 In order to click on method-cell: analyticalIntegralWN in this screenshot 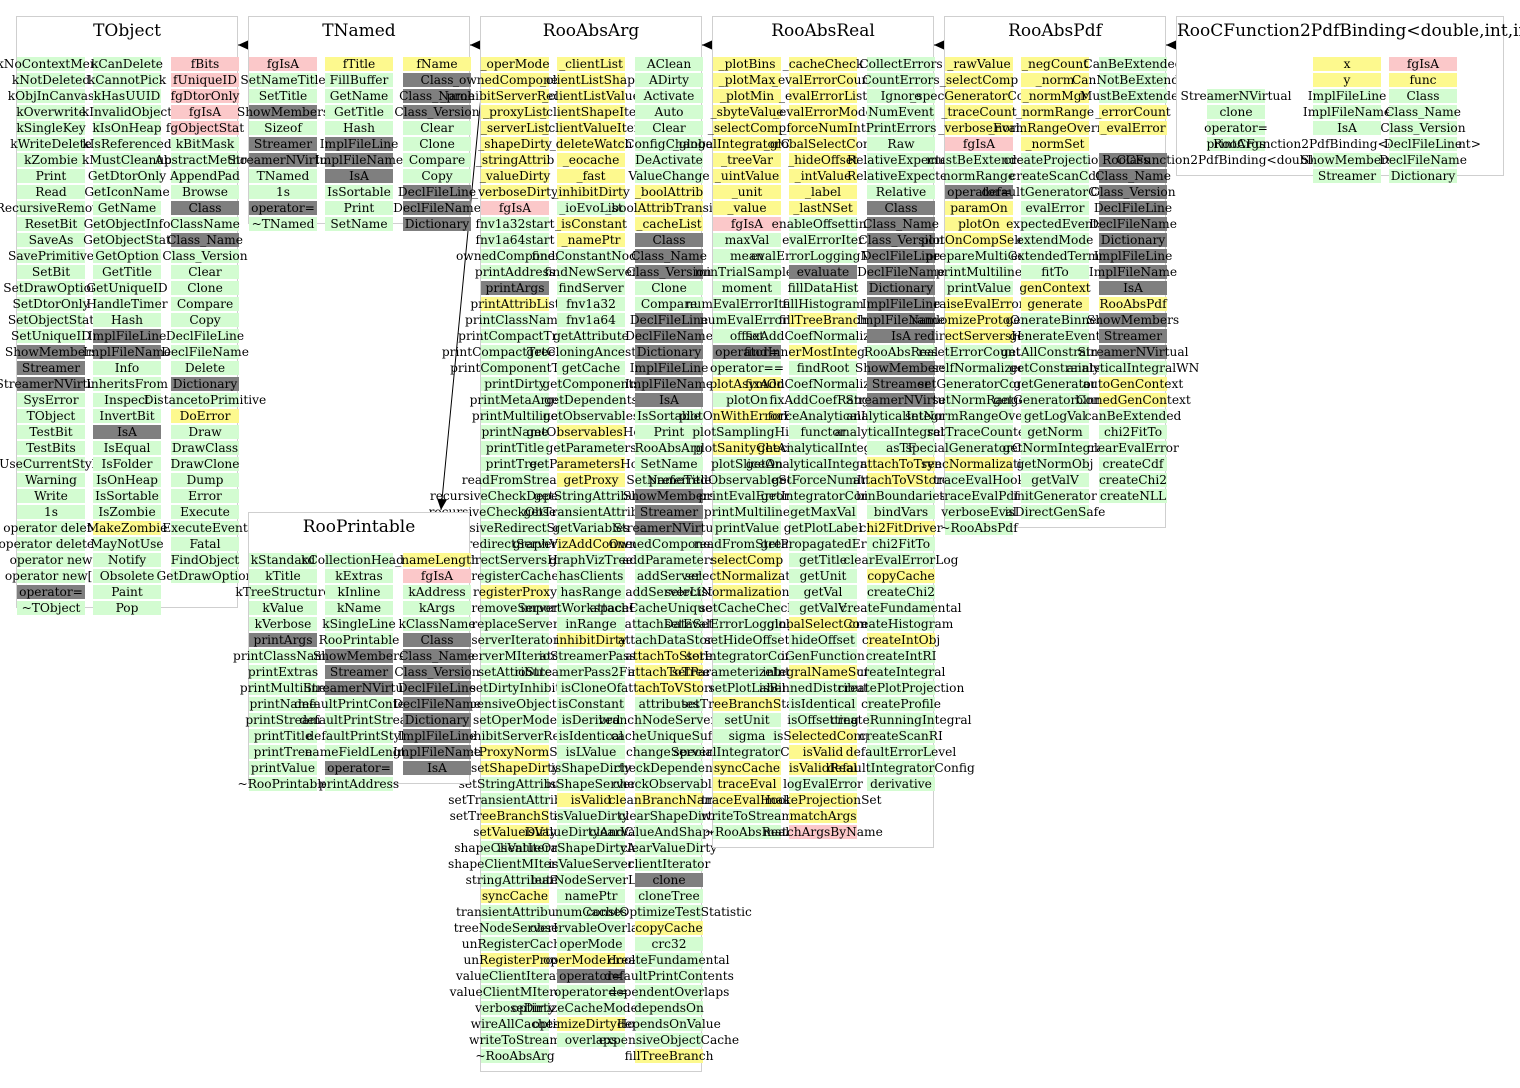, I will do `click(1133, 368)`.